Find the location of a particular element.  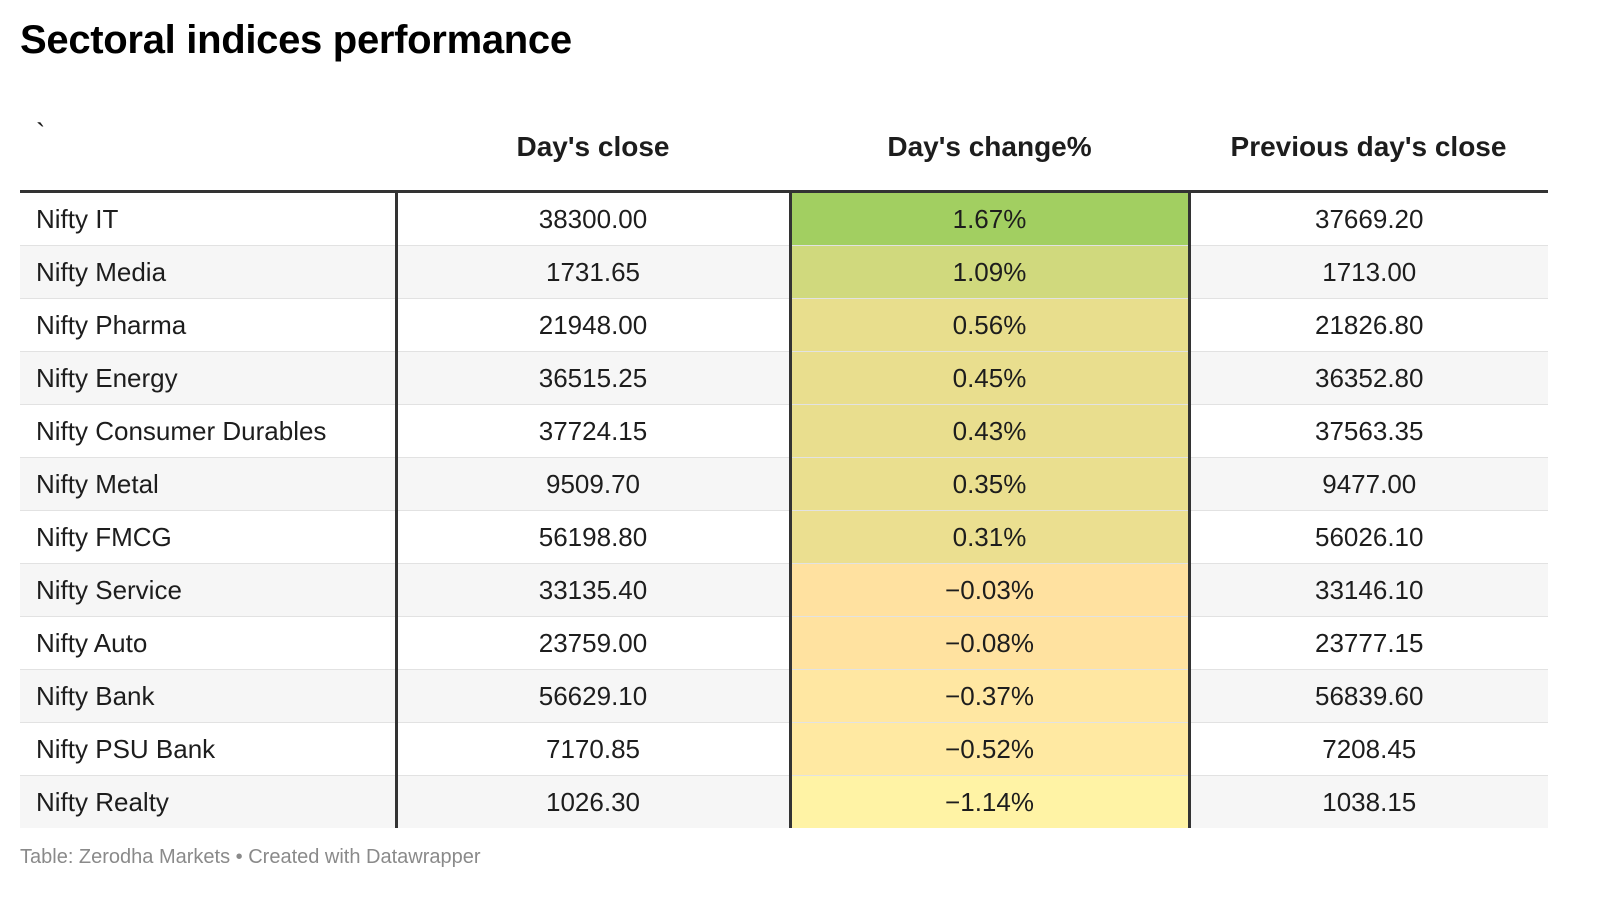

table-row: Nifty PSU Bank 7170.85 −0.52% 7208.45 is located at coordinates (784, 749).